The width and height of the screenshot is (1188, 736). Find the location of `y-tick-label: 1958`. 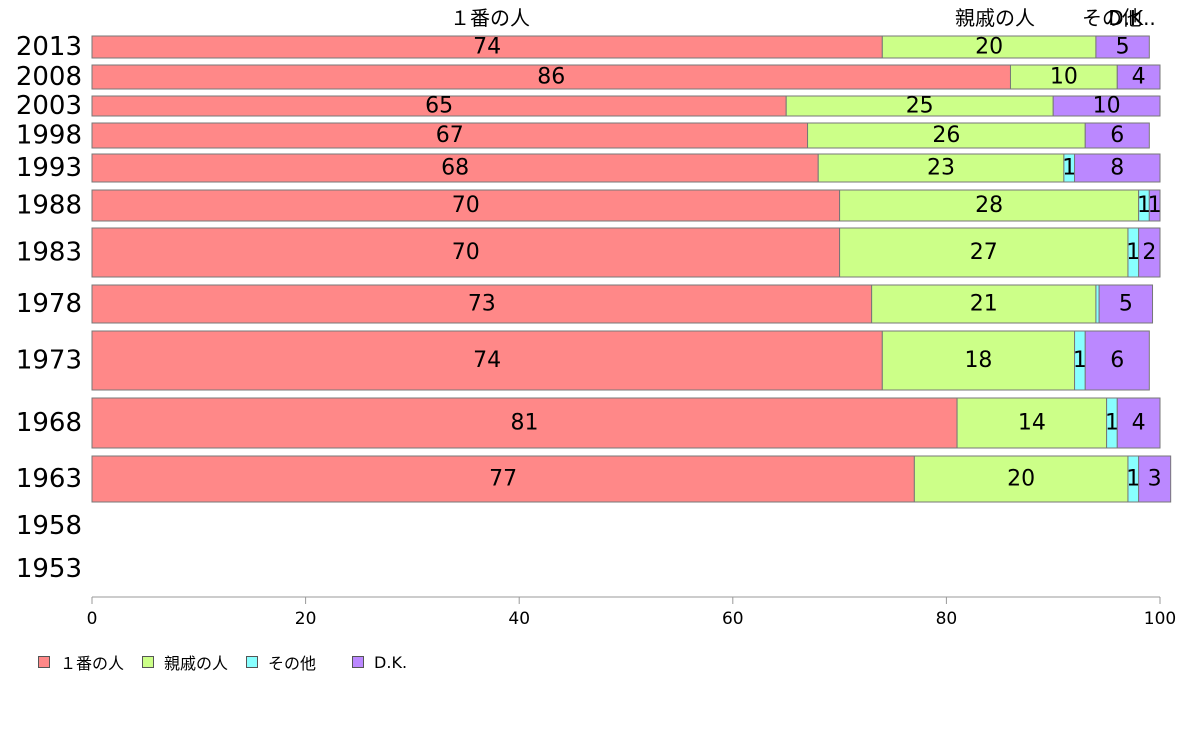

y-tick-label: 1958 is located at coordinates (49, 526).